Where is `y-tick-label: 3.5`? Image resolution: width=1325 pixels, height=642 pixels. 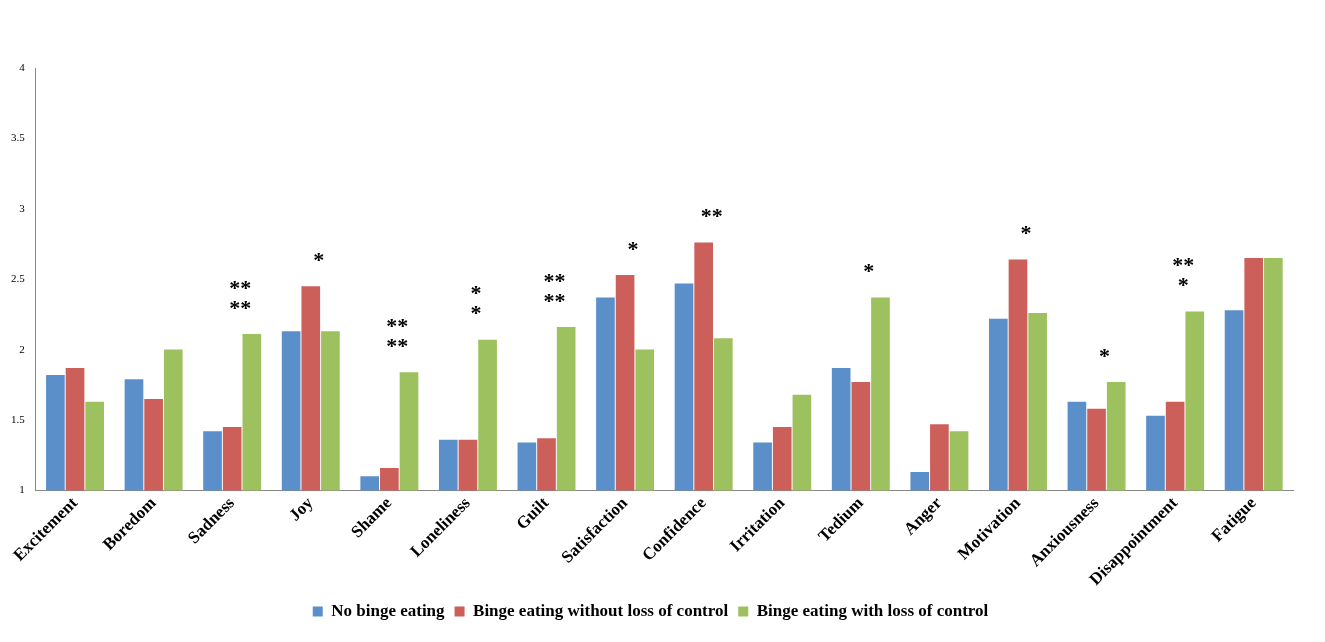 y-tick-label: 3.5 is located at coordinates (18, 137).